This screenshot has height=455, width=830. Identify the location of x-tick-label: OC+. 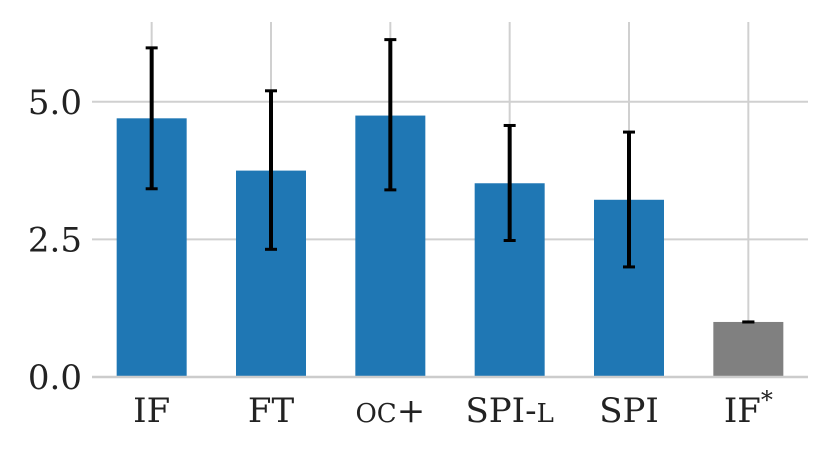
(390, 411).